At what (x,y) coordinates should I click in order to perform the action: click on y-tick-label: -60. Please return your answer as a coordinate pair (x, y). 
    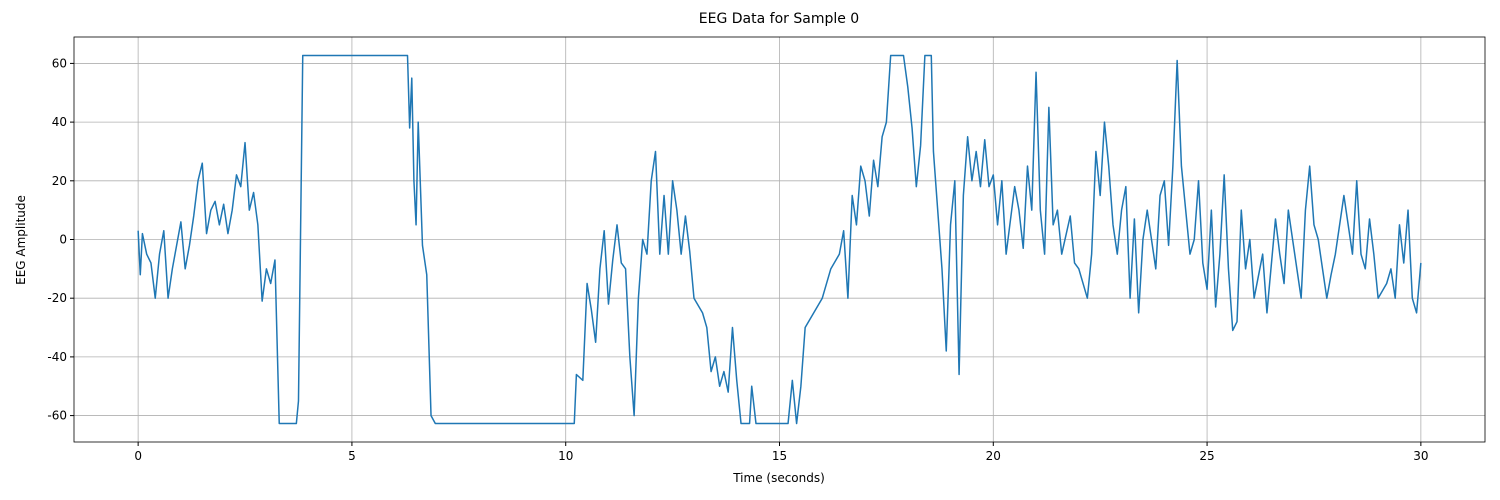
    Looking at the image, I should click on (57, 416).